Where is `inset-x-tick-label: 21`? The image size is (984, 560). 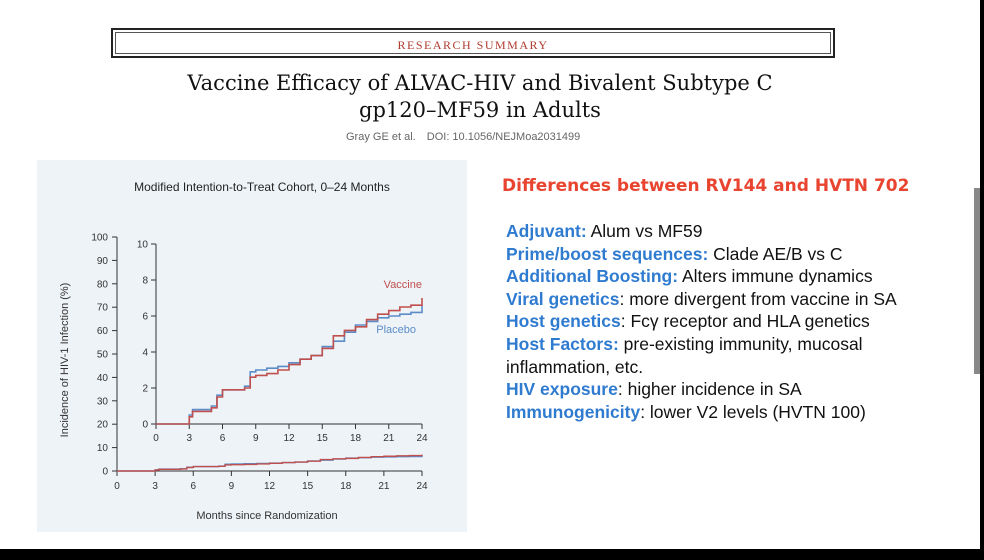 inset-x-tick-label: 21 is located at coordinates (389, 438).